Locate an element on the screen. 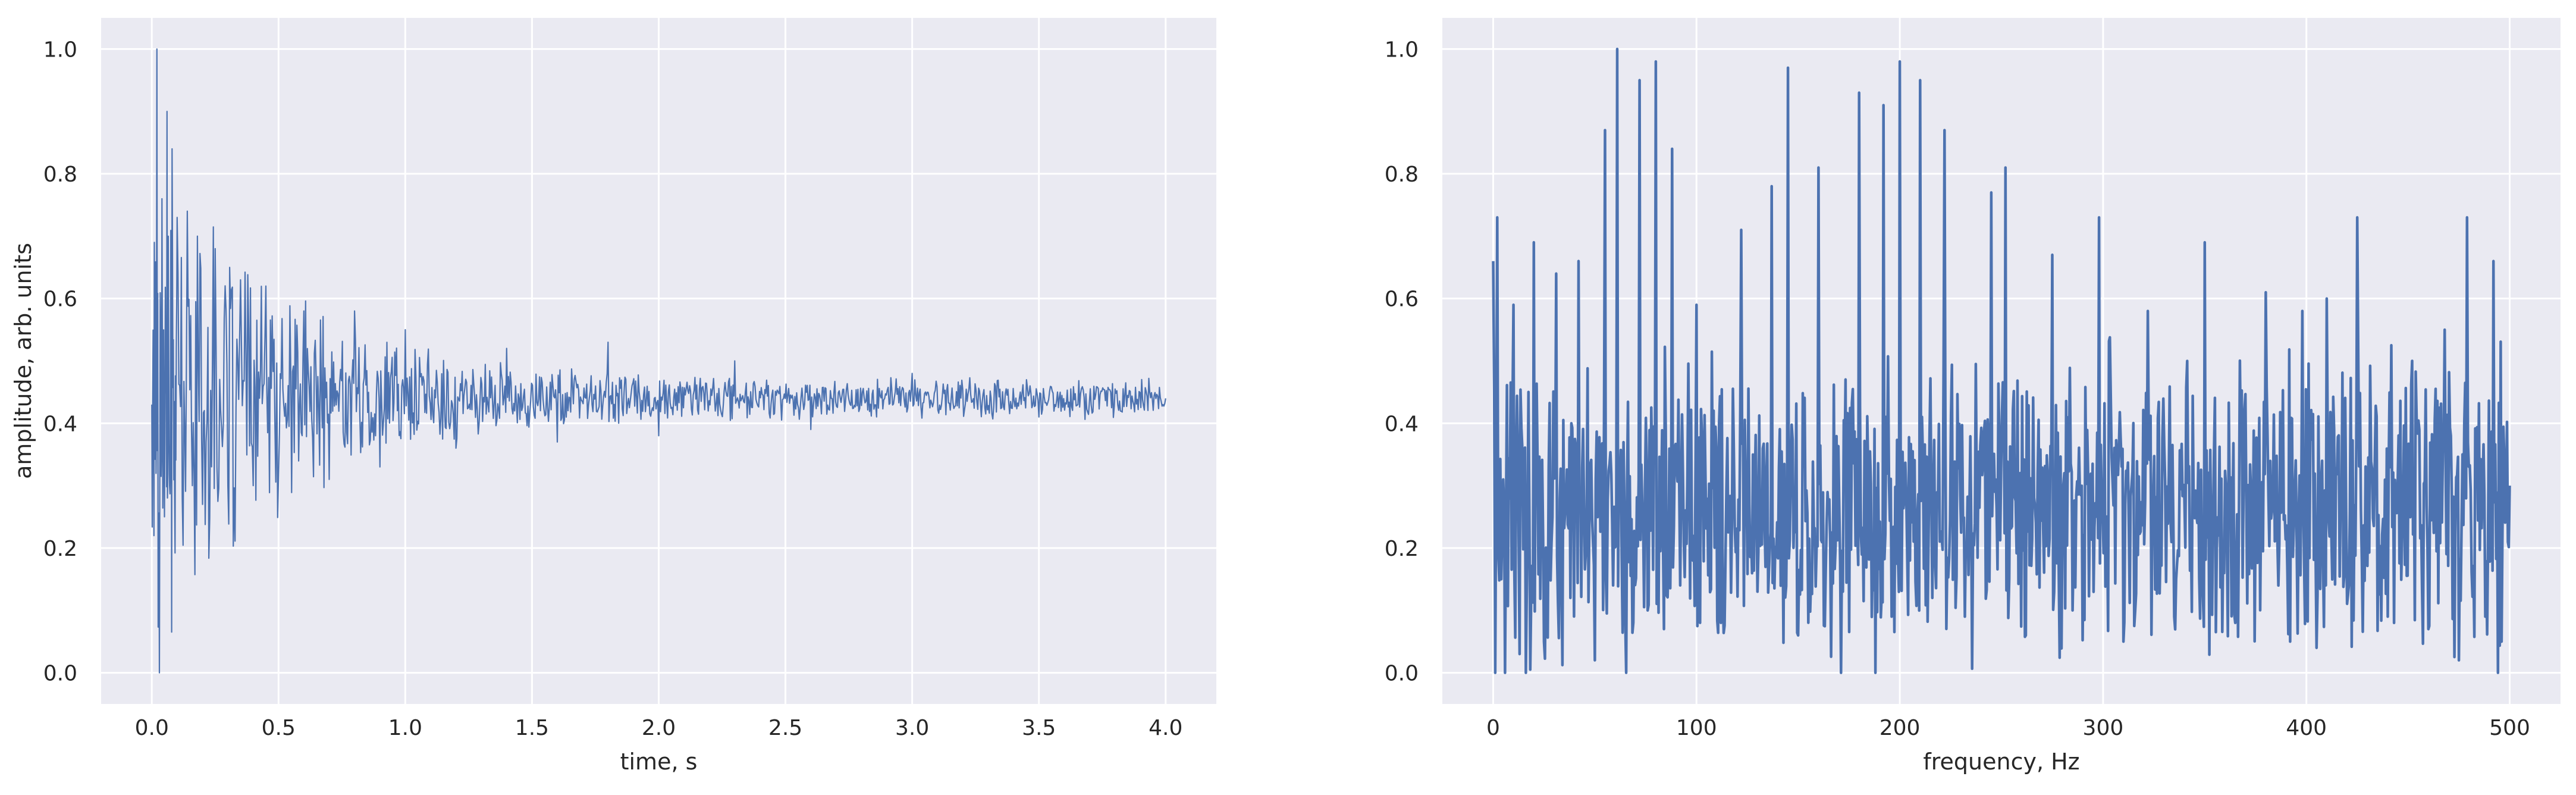 The height and width of the screenshot is (795, 2576). x-tick-label: 4.0 is located at coordinates (1165, 728).